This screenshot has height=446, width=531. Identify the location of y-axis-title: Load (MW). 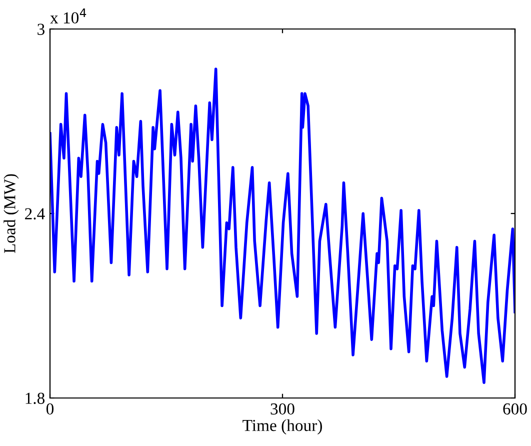
(11, 214).